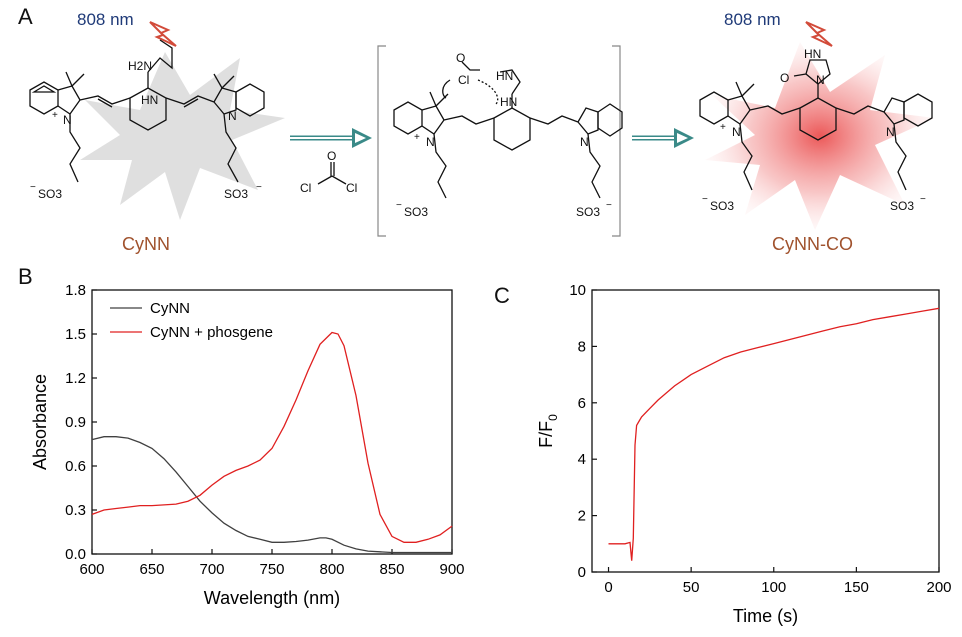 The image size is (962, 637). What do you see at coordinates (508, 130) in the screenshot?
I see `intermediate-structure` at bounding box center [508, 130].